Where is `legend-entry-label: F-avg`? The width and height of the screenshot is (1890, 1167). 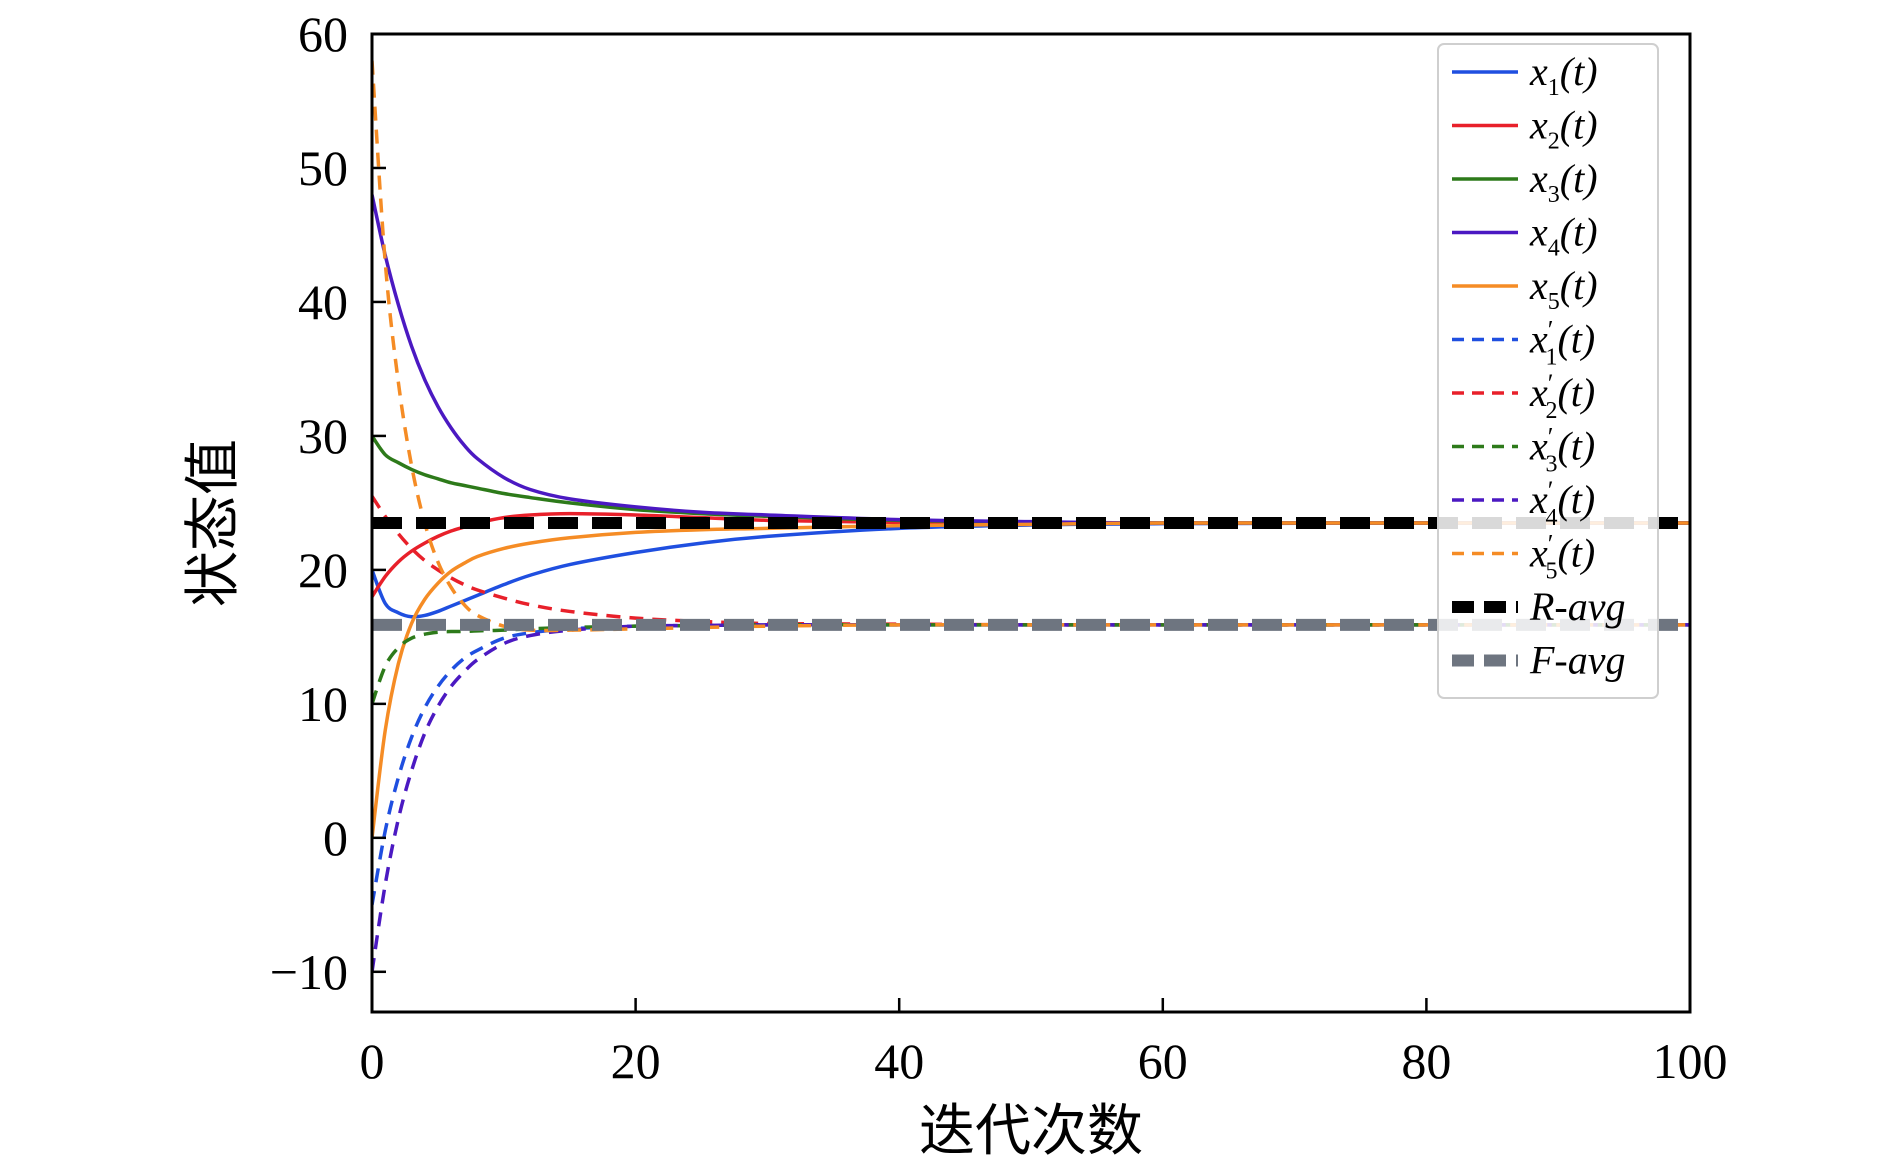
legend-entry-label: F-avg is located at coordinates (1577, 660).